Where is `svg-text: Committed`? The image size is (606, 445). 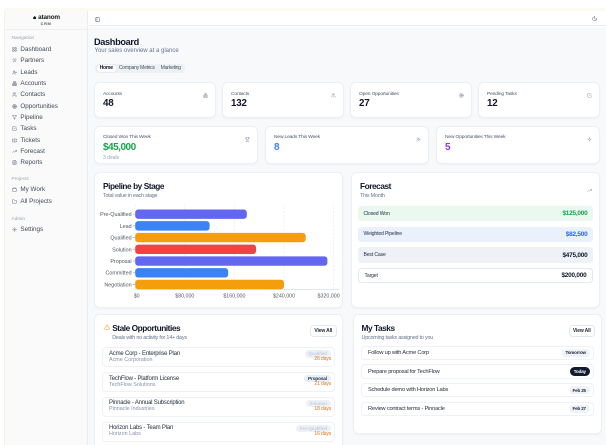 svg-text: Committed is located at coordinates (119, 273).